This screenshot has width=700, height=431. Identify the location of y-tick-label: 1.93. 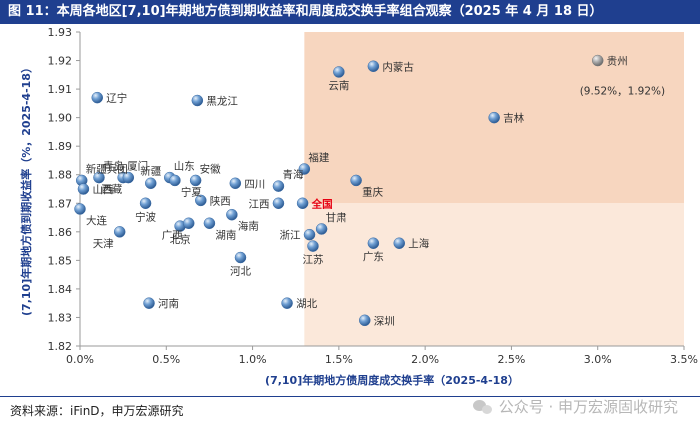
(60, 32).